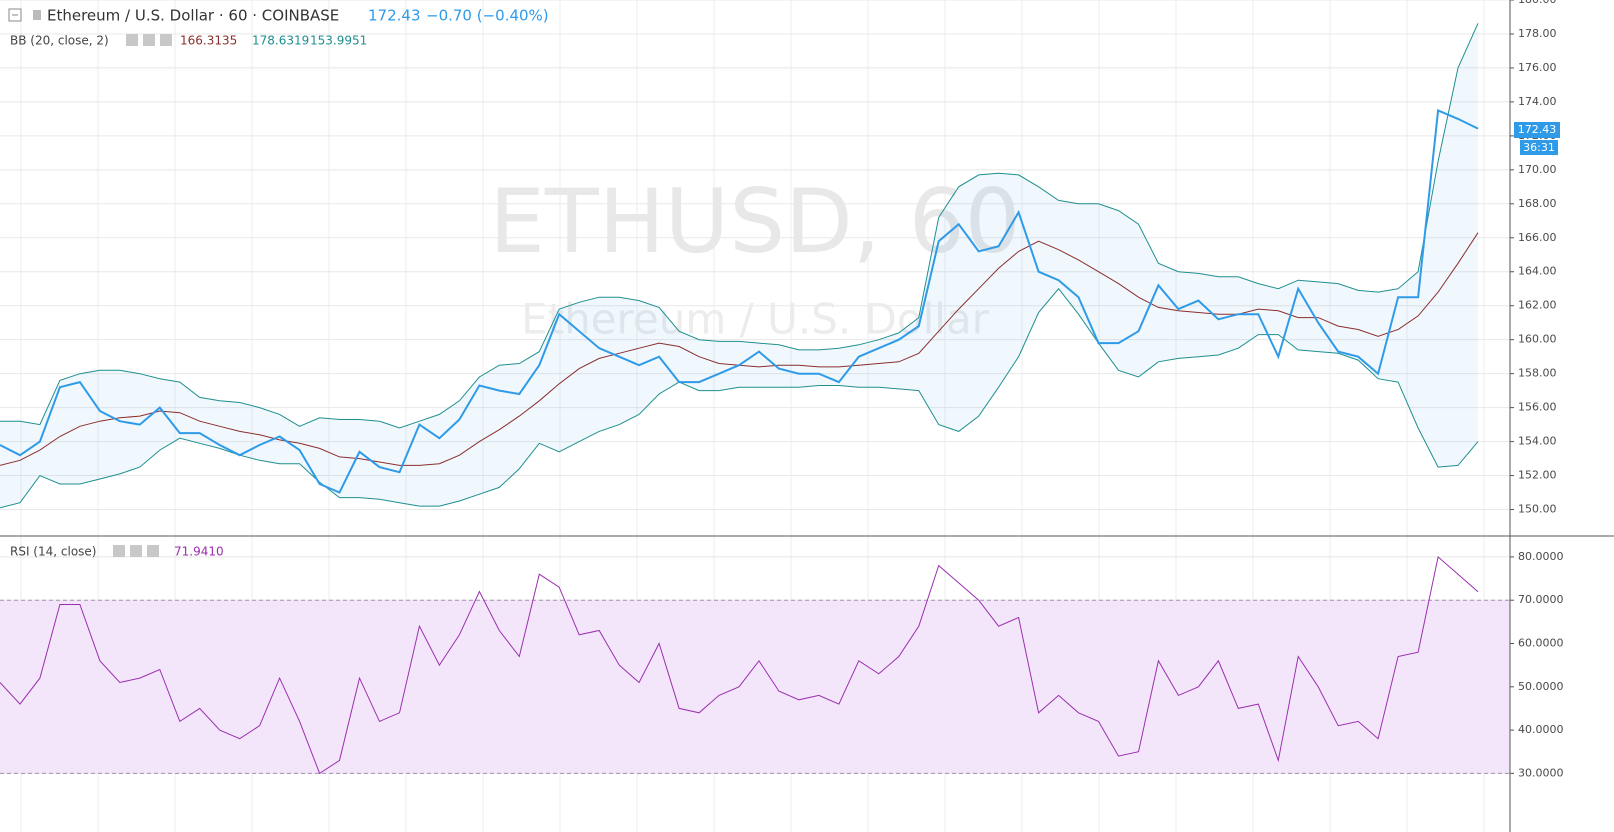 This screenshot has height=832, width=1614. I want to click on y-tick-label: 162.00, so click(1537, 305).